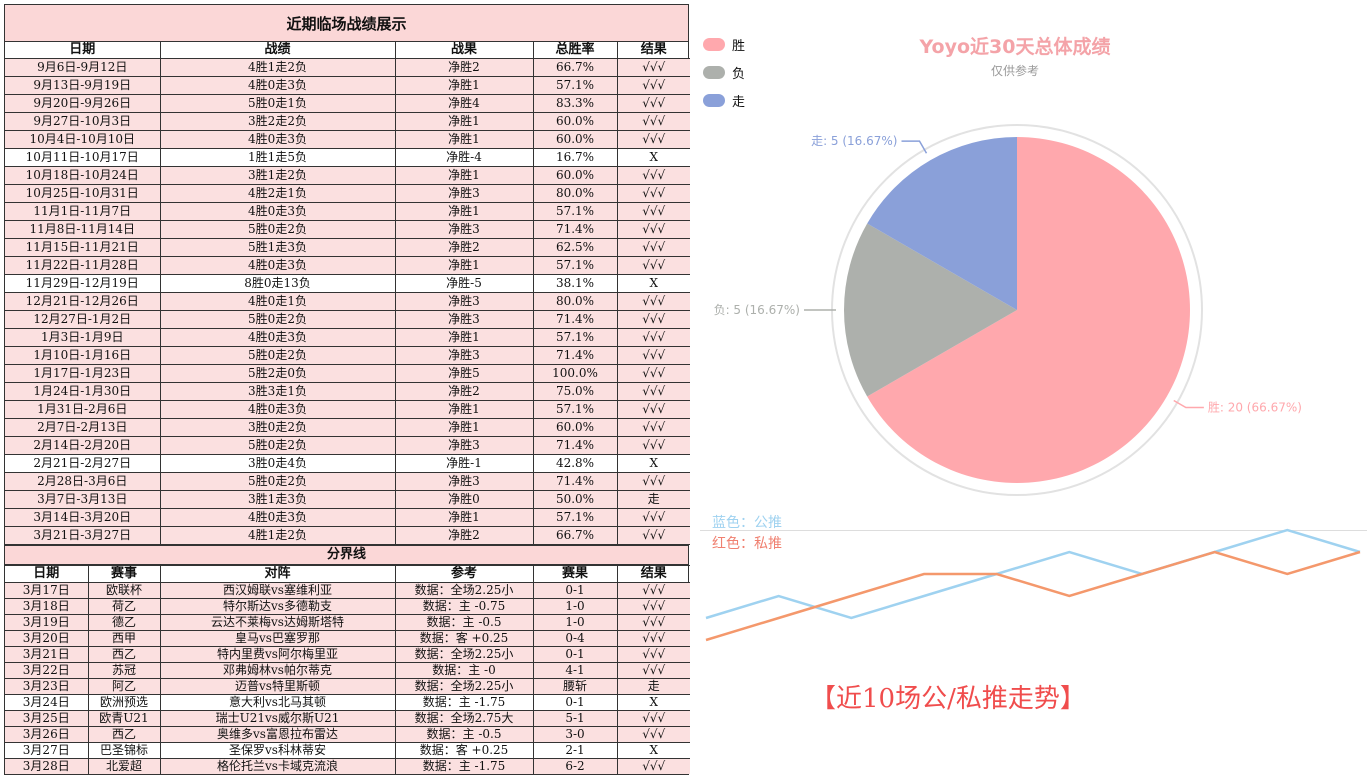  Describe the element at coordinates (948, 699) in the screenshot. I see `trend-title: 【近10场公/私推走势】` at that location.